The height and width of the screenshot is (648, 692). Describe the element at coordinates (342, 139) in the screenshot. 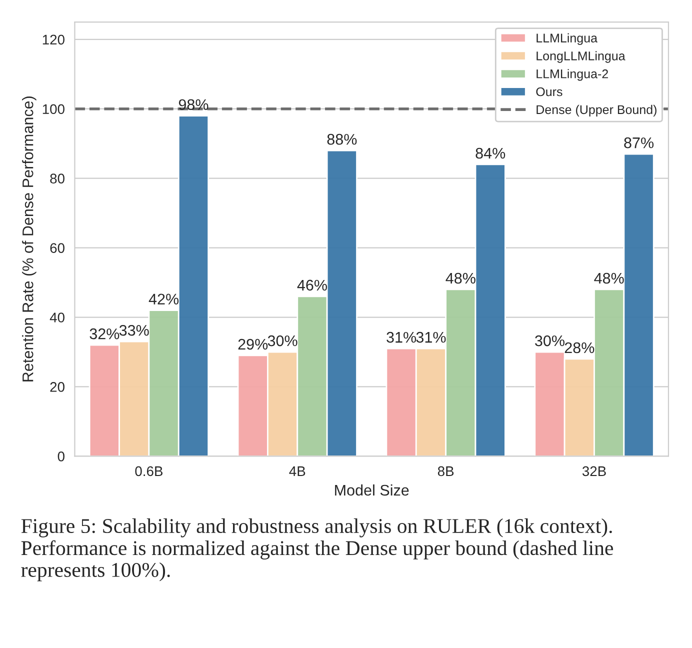

I see `data-label: 88%` at that location.